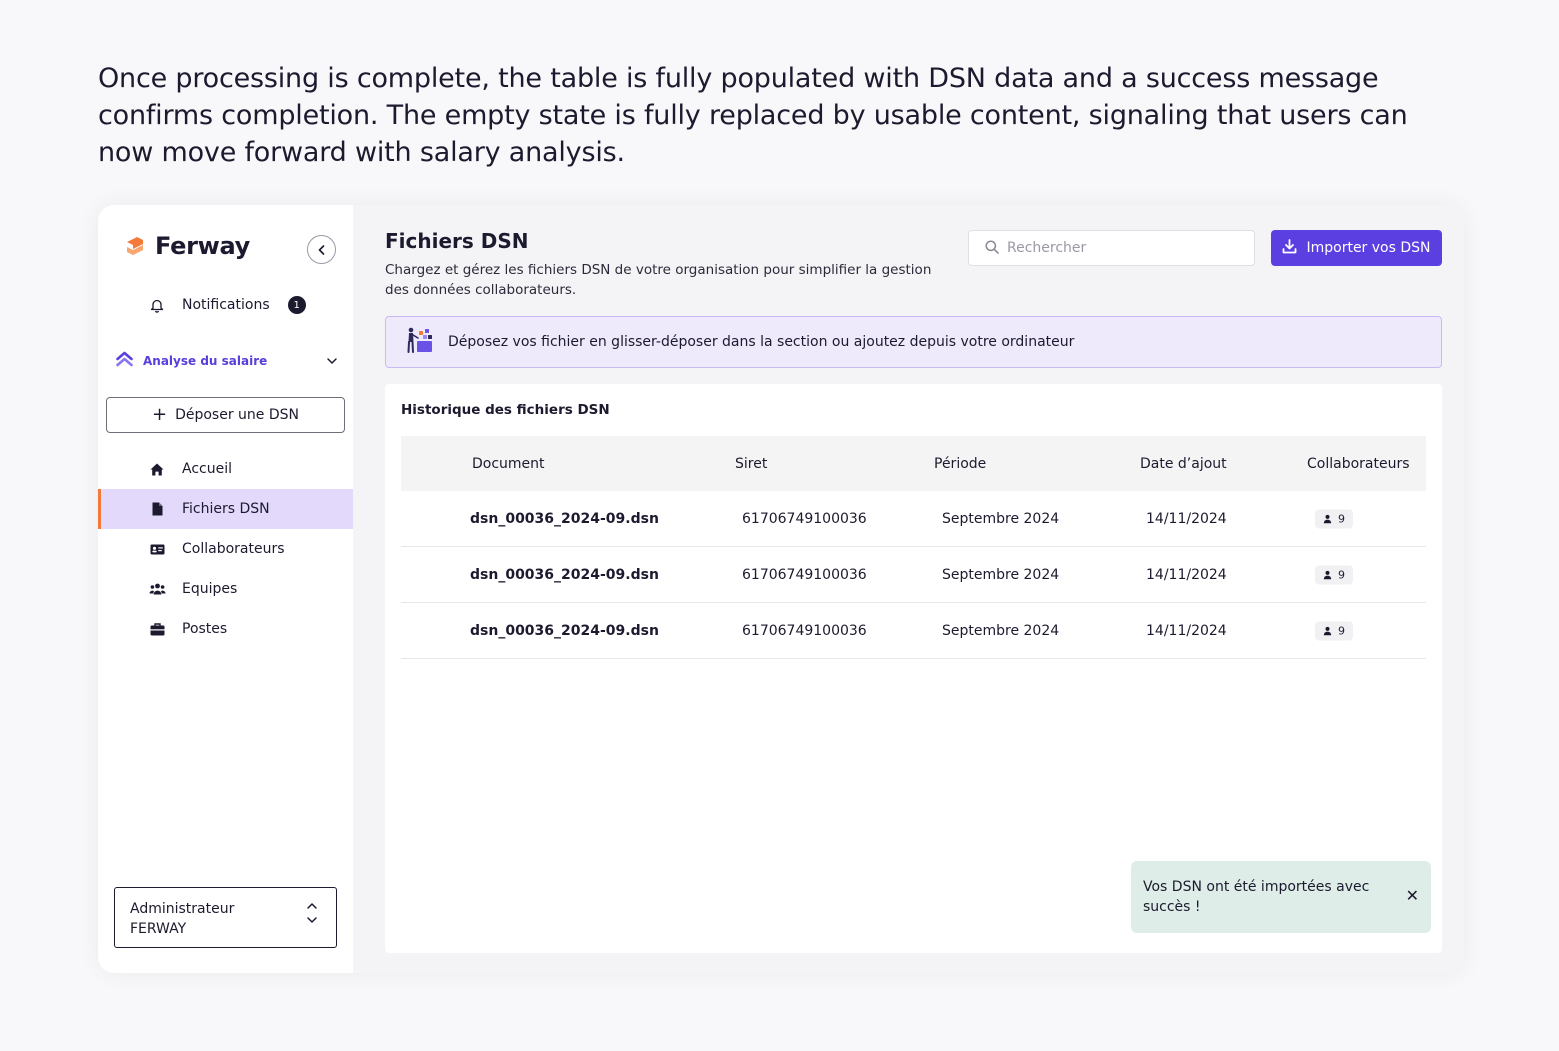 The height and width of the screenshot is (1051, 1559). I want to click on search-field, so click(1111, 248).